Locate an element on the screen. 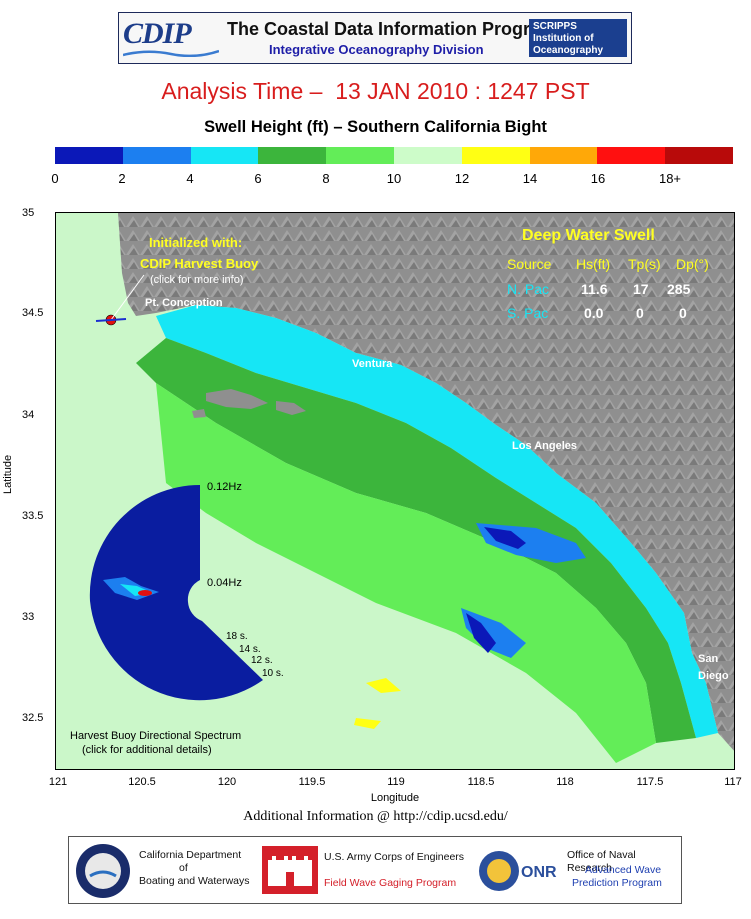 The image size is (751, 919). period-label: 10 s. is located at coordinates (273, 673).